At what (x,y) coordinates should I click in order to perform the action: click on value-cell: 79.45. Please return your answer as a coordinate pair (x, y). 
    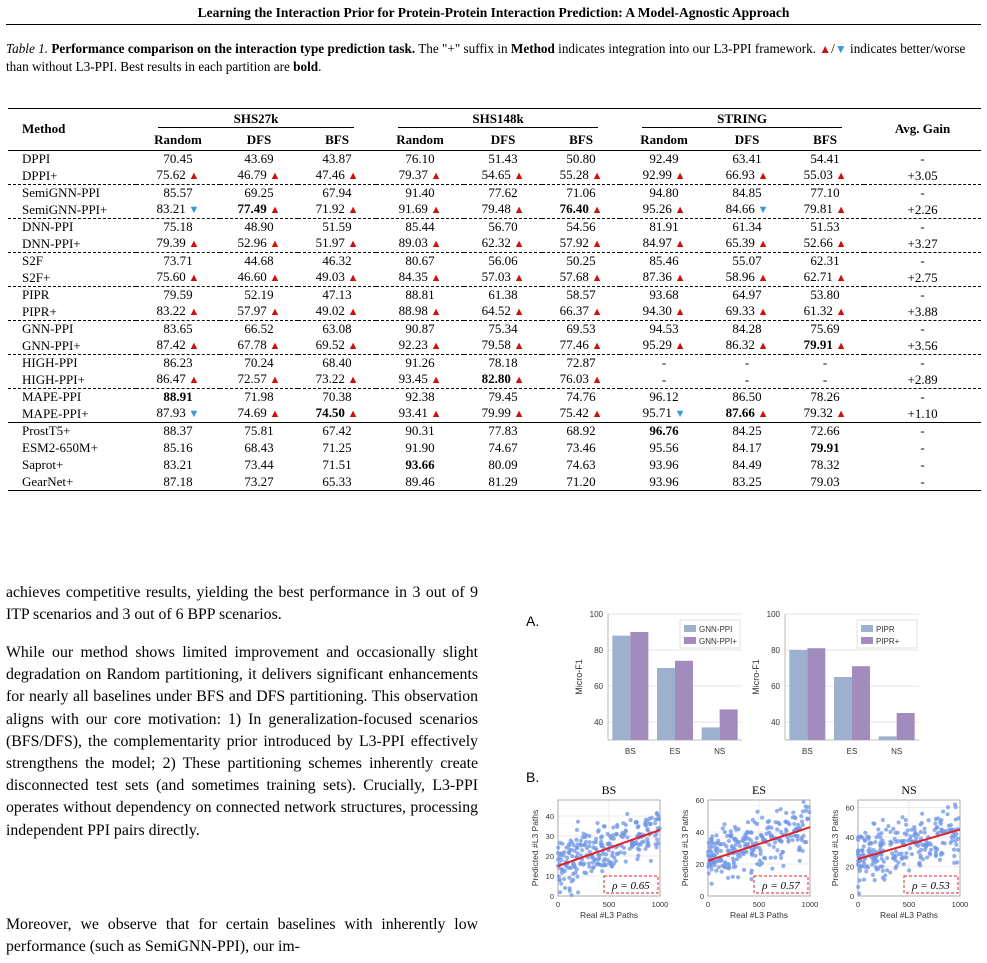
    Looking at the image, I should click on (503, 397).